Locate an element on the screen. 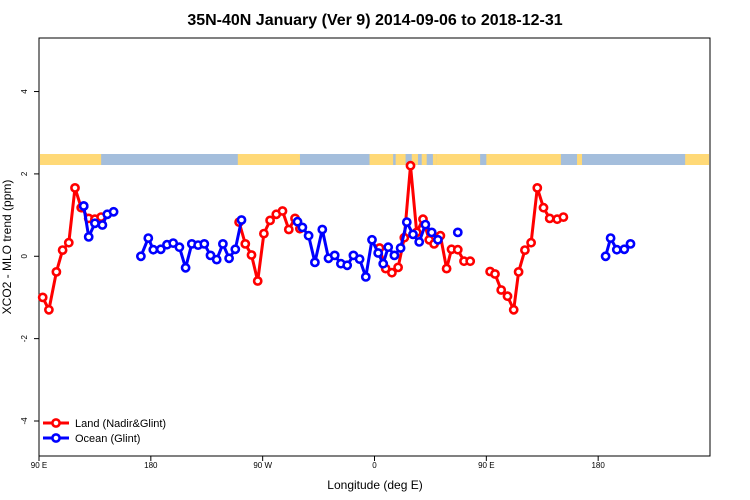 The height and width of the screenshot is (500, 750). x-tick-label: 0 is located at coordinates (374, 465).